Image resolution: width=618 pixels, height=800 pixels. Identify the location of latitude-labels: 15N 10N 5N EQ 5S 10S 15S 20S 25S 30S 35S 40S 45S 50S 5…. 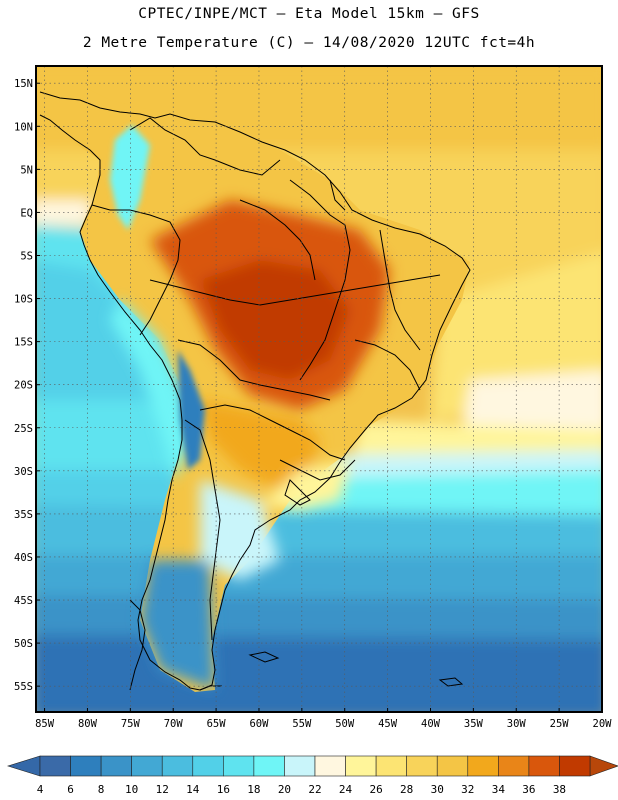
(27, 385).